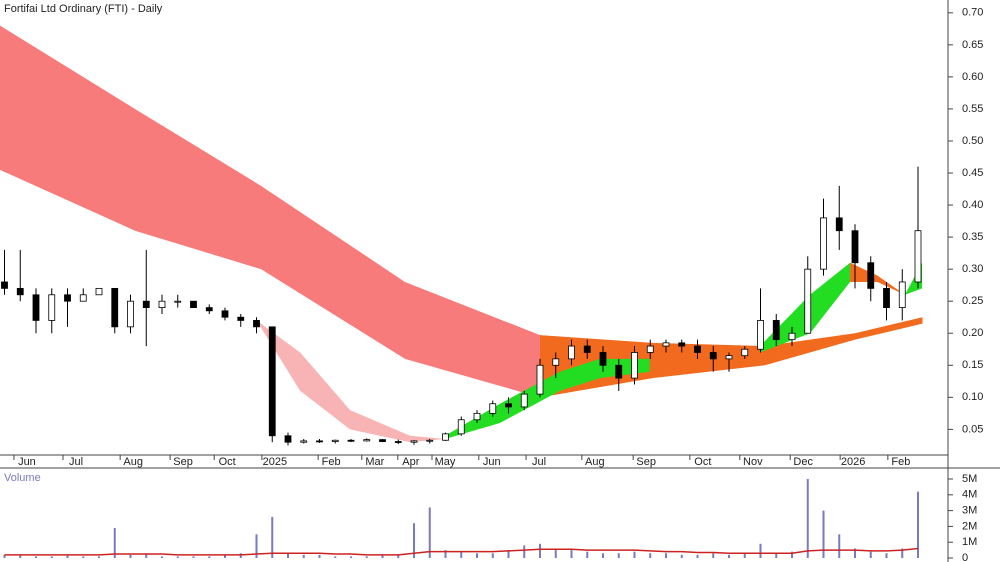 This screenshot has width=1000, height=562. Describe the element at coordinates (969, 526) in the screenshot. I see `volume-tick-label: 2M` at that location.